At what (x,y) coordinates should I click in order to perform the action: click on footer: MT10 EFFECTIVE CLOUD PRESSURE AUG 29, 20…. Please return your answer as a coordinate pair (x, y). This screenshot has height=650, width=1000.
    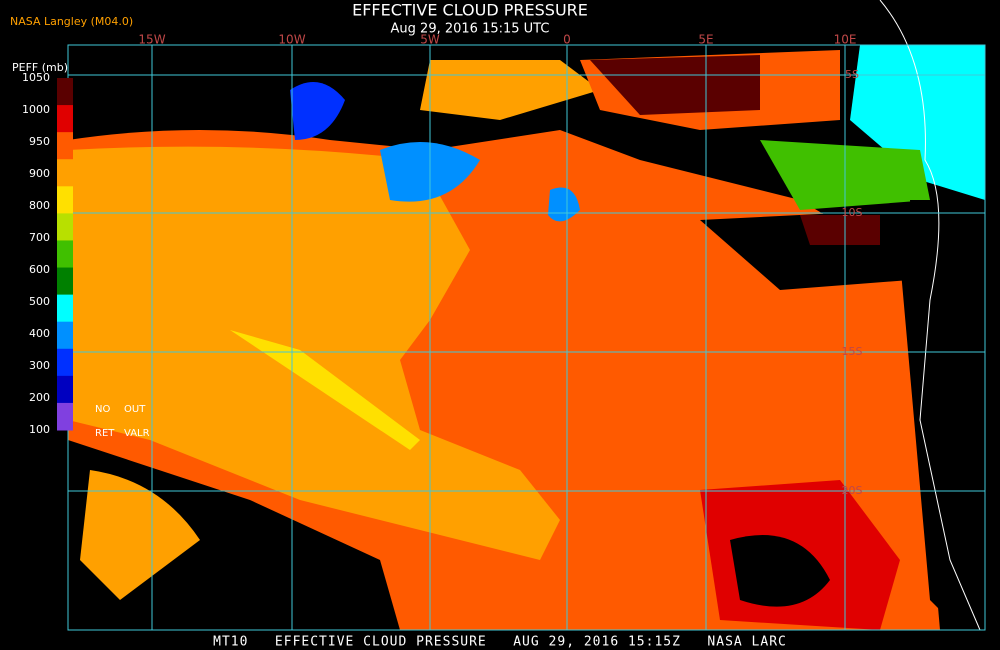
    Looking at the image, I should click on (500, 642).